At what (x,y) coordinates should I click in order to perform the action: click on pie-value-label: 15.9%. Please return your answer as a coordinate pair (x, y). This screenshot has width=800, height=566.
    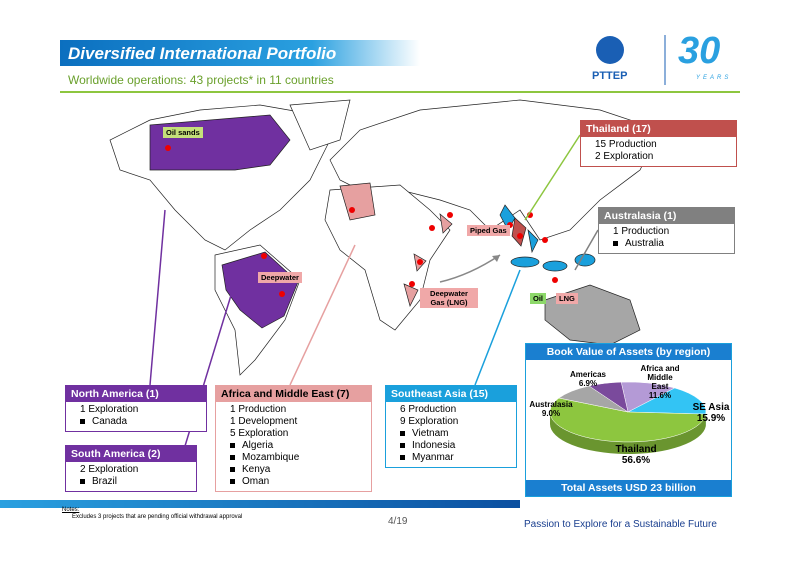
    Looking at the image, I should click on (711, 418).